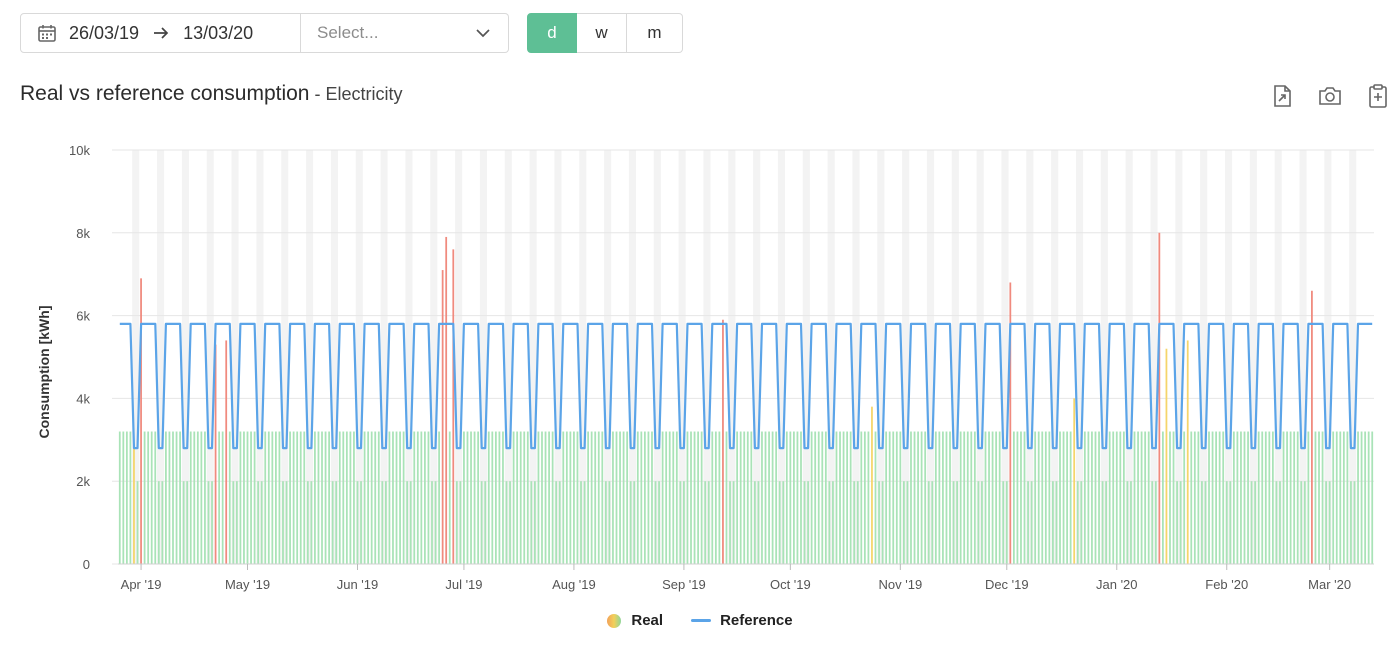 Image resolution: width=1400 pixels, height=647 pixels. I want to click on date-from: 26/03/19, so click(104, 32).